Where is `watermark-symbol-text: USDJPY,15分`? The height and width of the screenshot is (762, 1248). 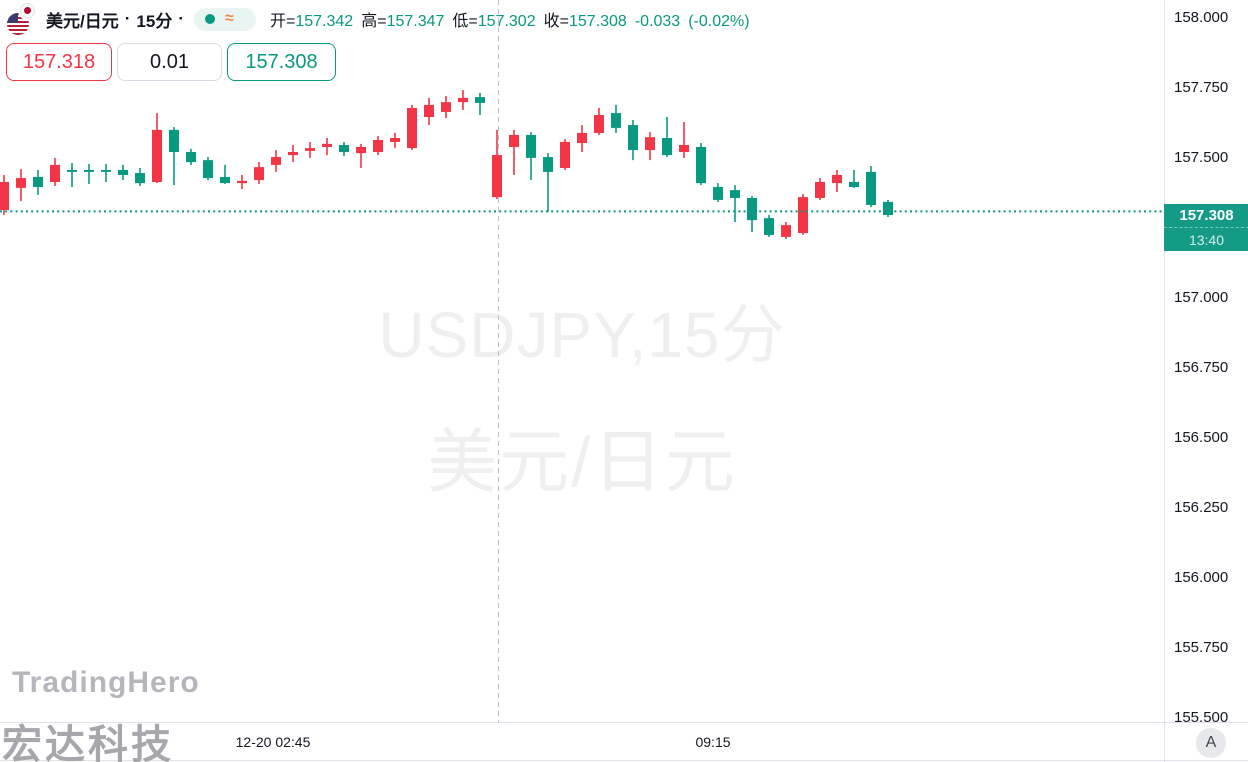
watermark-symbol-text: USDJPY,15分 is located at coordinates (582, 335).